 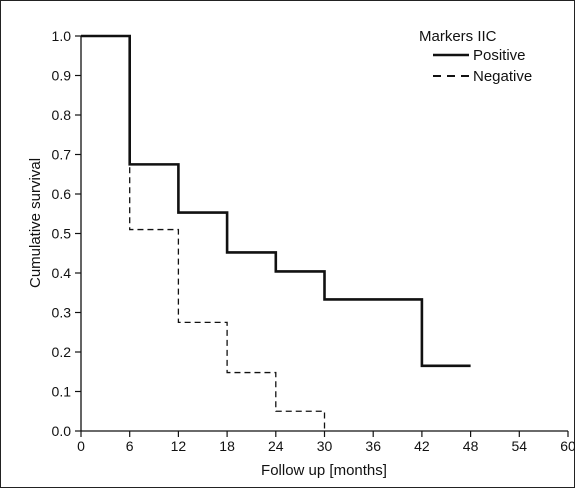 I want to click on y-tick-label: 0.2, so click(x=62, y=352).